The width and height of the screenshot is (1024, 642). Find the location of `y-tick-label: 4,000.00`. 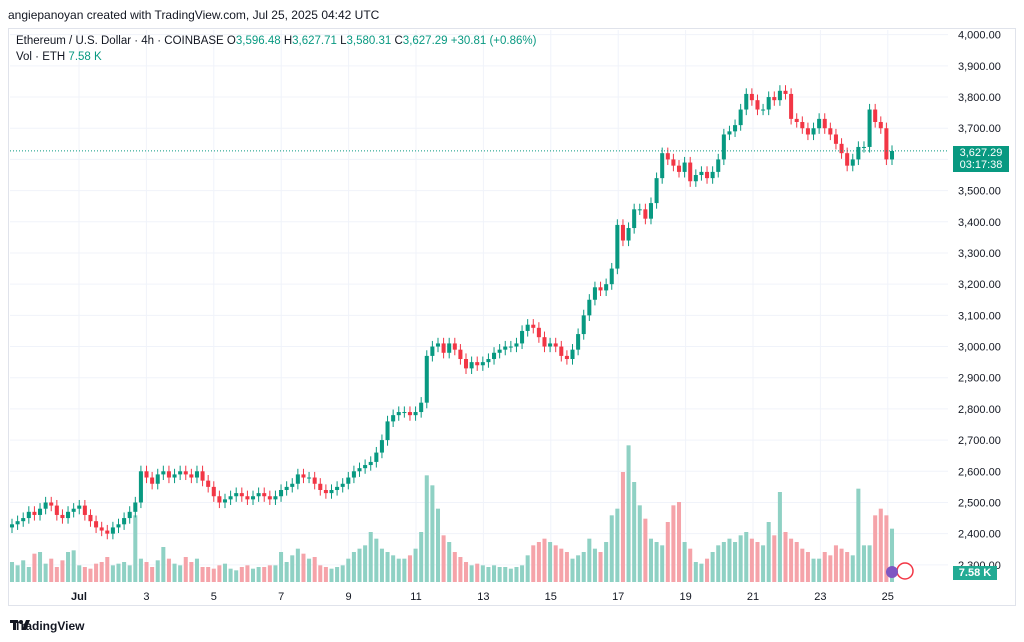

y-tick-label: 4,000.00 is located at coordinates (979, 36).